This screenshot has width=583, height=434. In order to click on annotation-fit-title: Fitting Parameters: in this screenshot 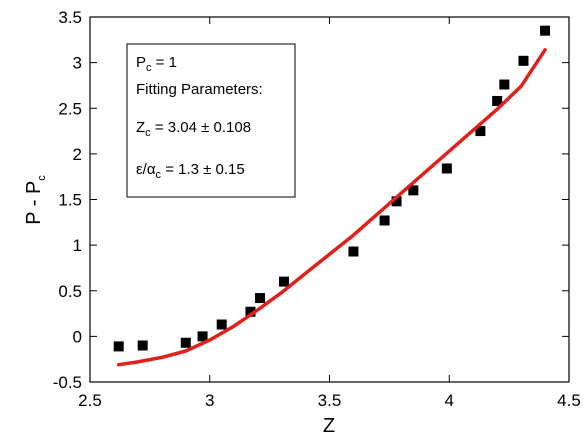, I will do `click(199, 89)`.